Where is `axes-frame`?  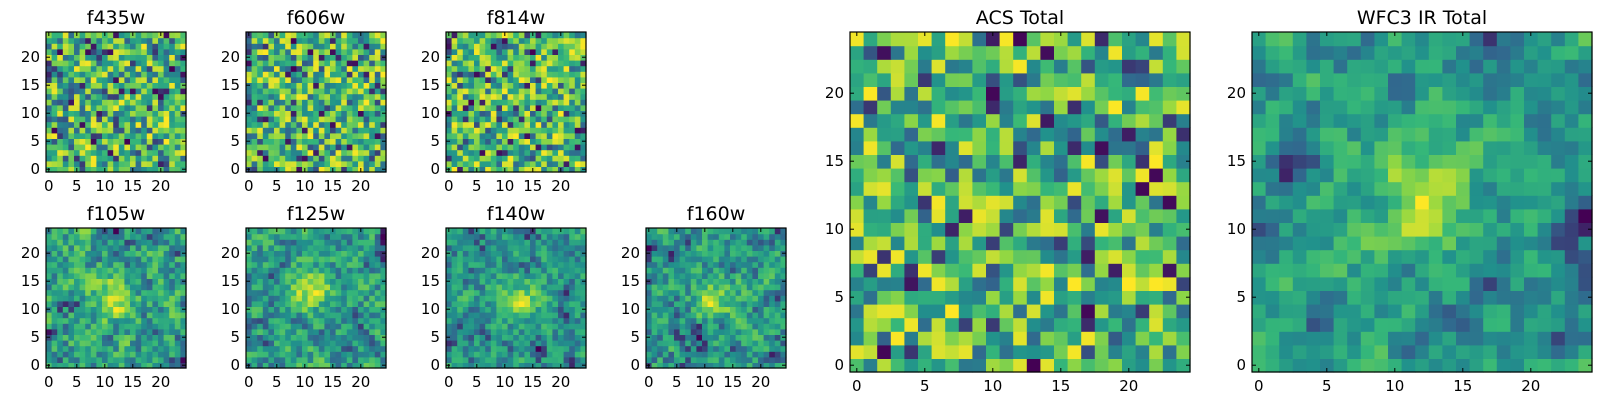 axes-frame is located at coordinates (516, 102).